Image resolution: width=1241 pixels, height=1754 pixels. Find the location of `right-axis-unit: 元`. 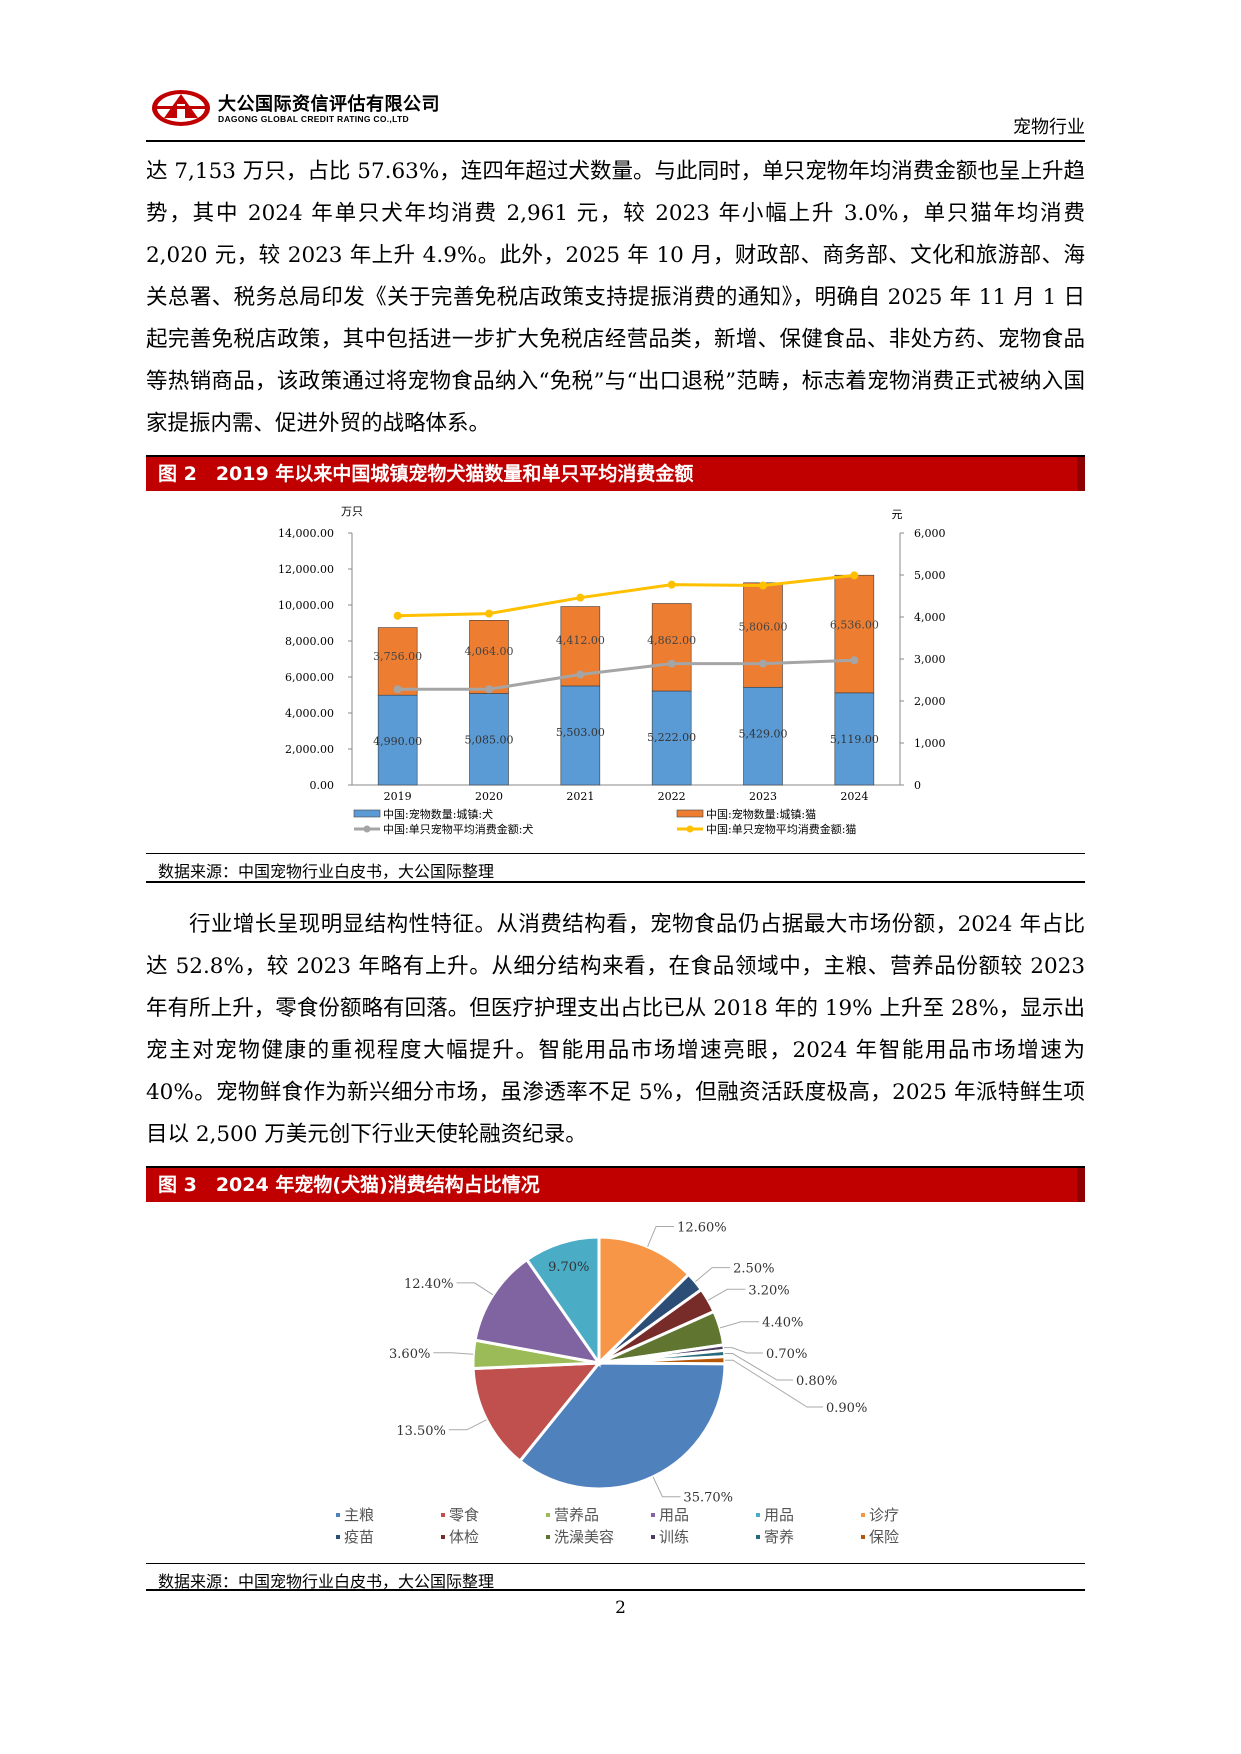

right-axis-unit: 元 is located at coordinates (897, 514).